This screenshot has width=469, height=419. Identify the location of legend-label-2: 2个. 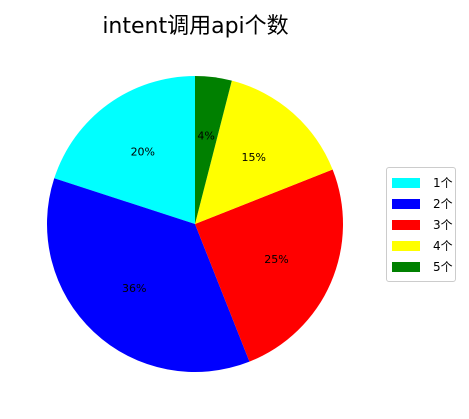
(443, 204).